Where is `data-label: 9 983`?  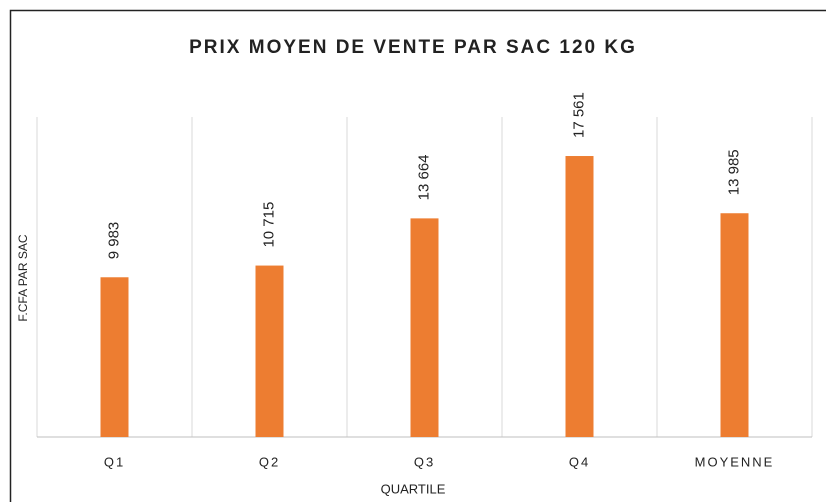
data-label: 9 983 is located at coordinates (113, 241).